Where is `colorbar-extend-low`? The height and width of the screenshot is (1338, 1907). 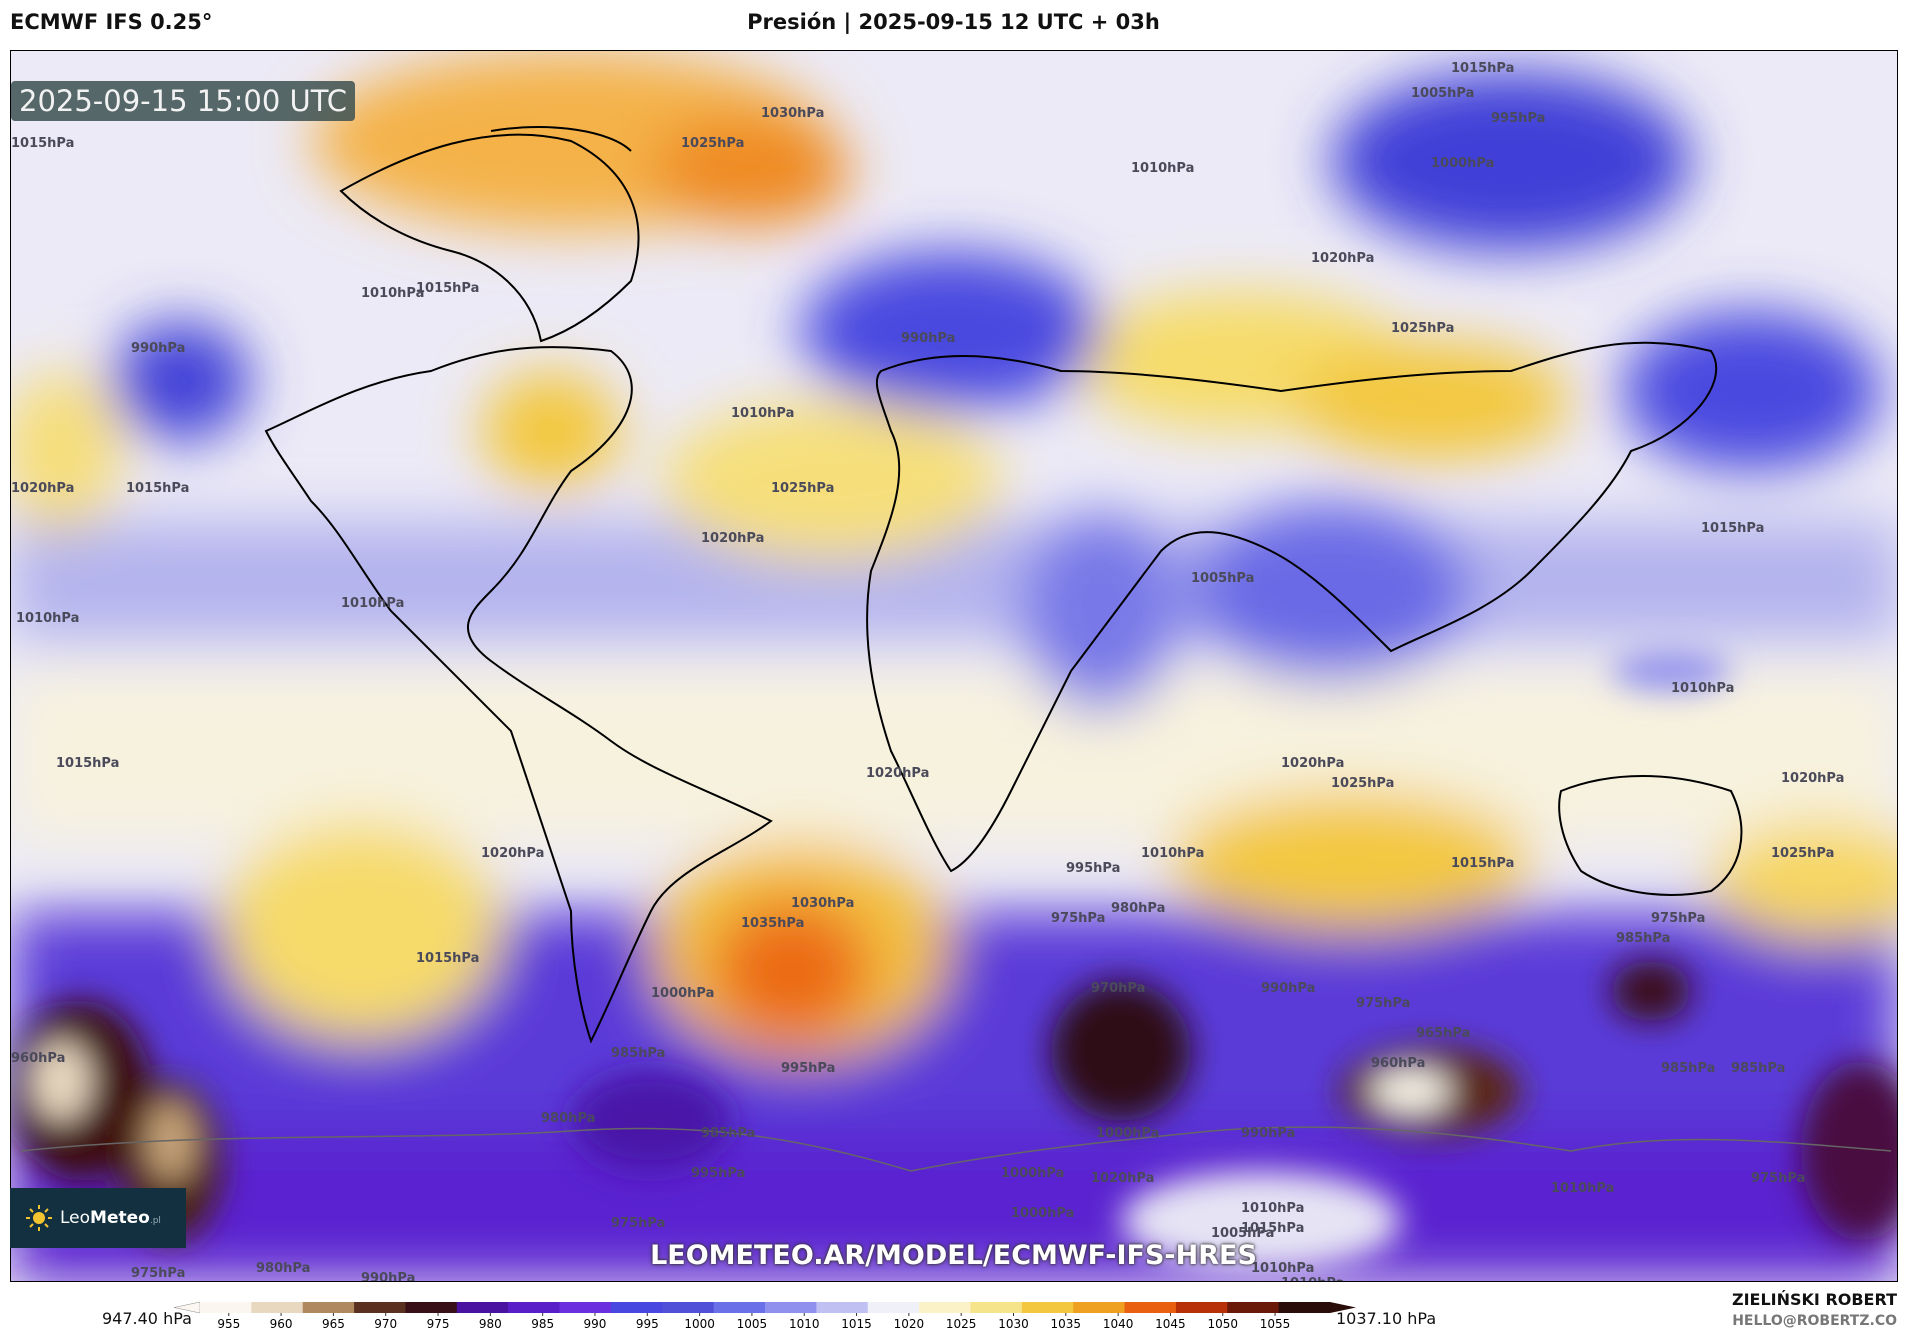
colorbar-extend-low is located at coordinates (187, 1307).